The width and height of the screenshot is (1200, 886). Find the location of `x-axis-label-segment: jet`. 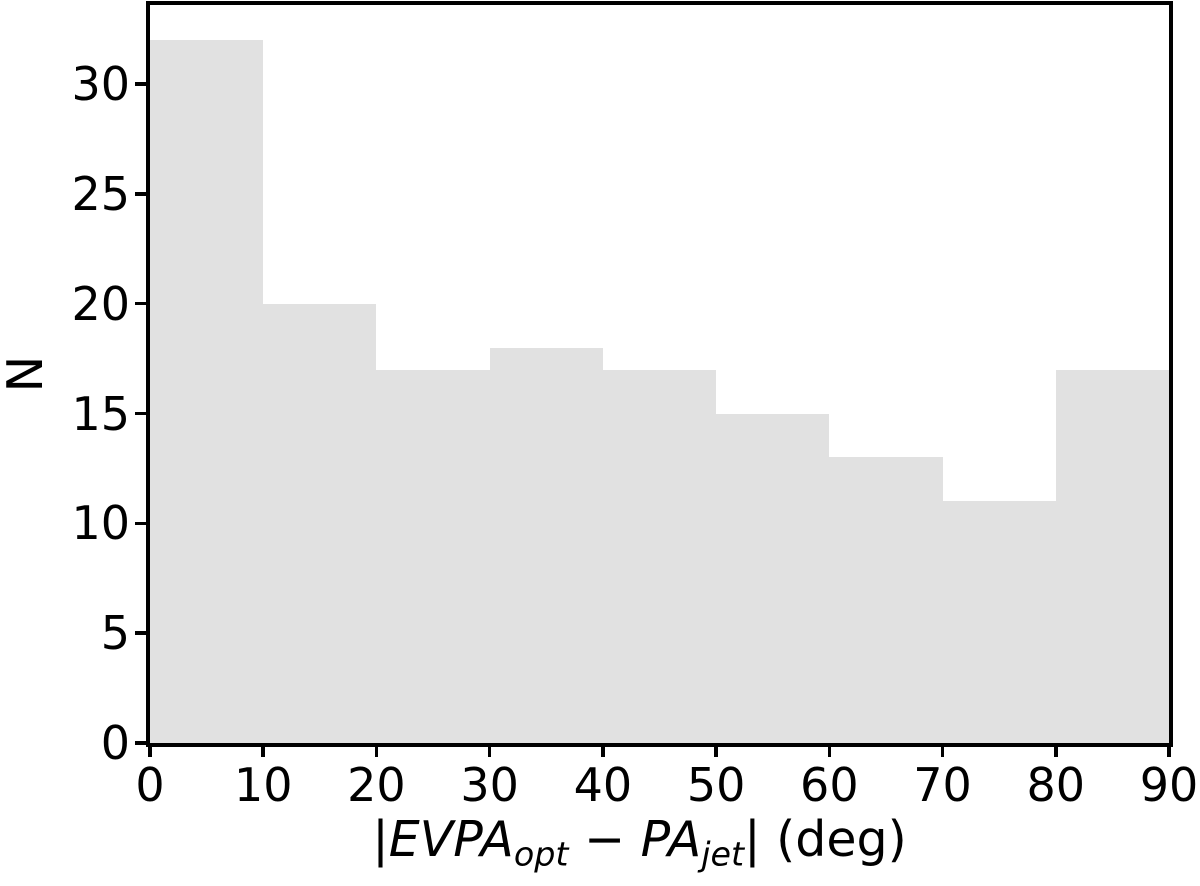

x-axis-label-segment: jet is located at coordinates (723, 854).